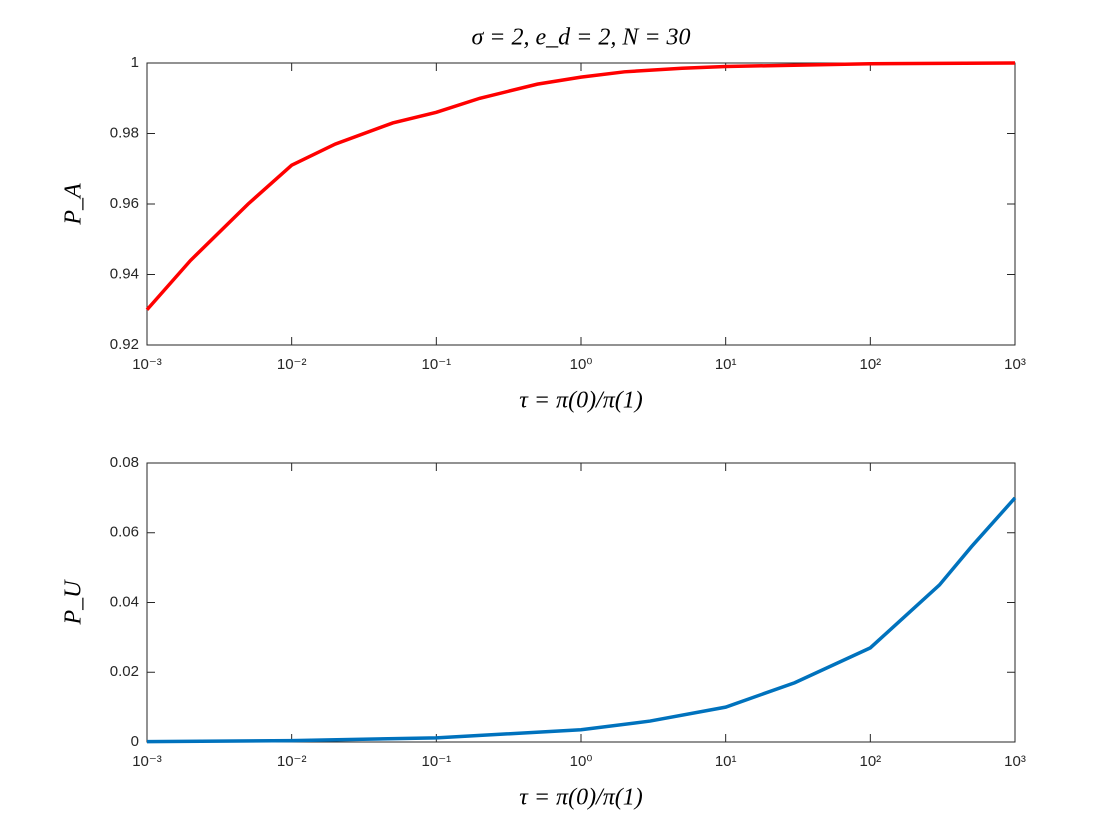 The image size is (1120, 840). Describe the element at coordinates (124, 273) in the screenshot. I see `y-tick-label: 0.94` at that location.